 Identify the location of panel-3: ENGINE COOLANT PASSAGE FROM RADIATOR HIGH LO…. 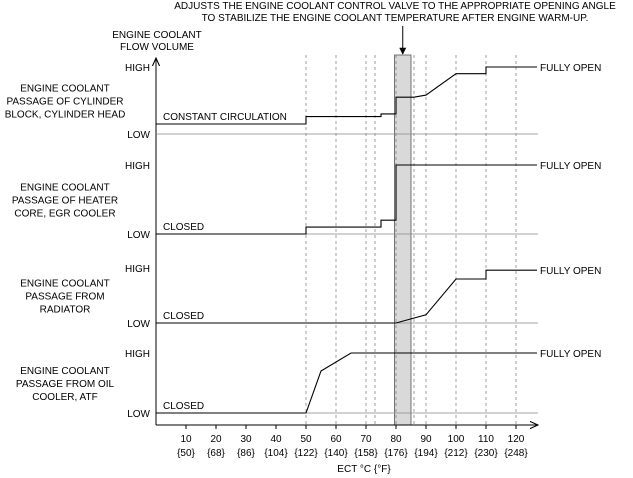
(310, 297).